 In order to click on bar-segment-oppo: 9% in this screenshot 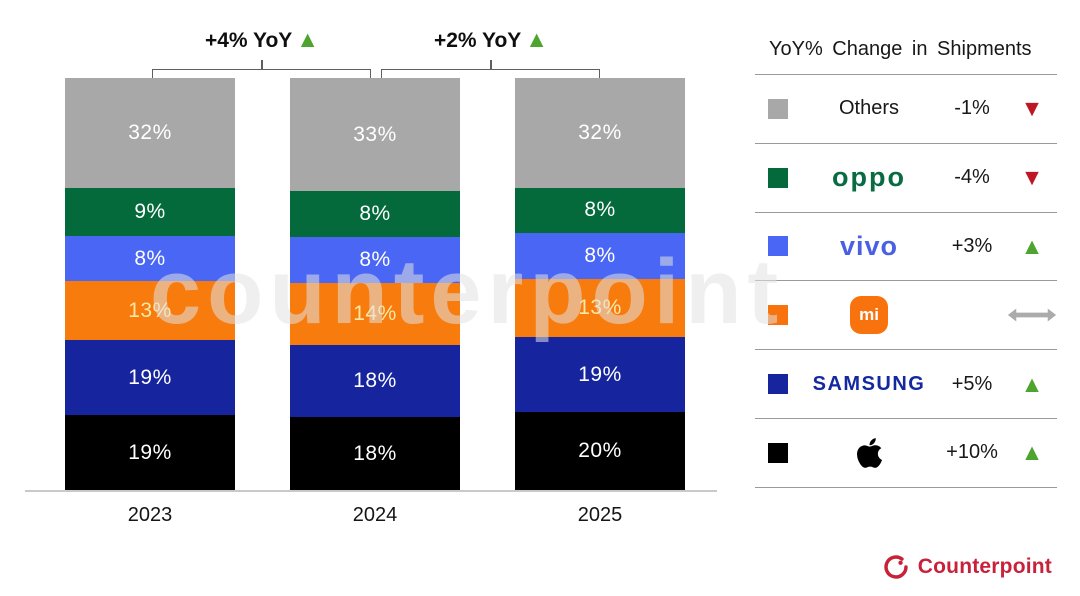, I will do `click(150, 211)`.